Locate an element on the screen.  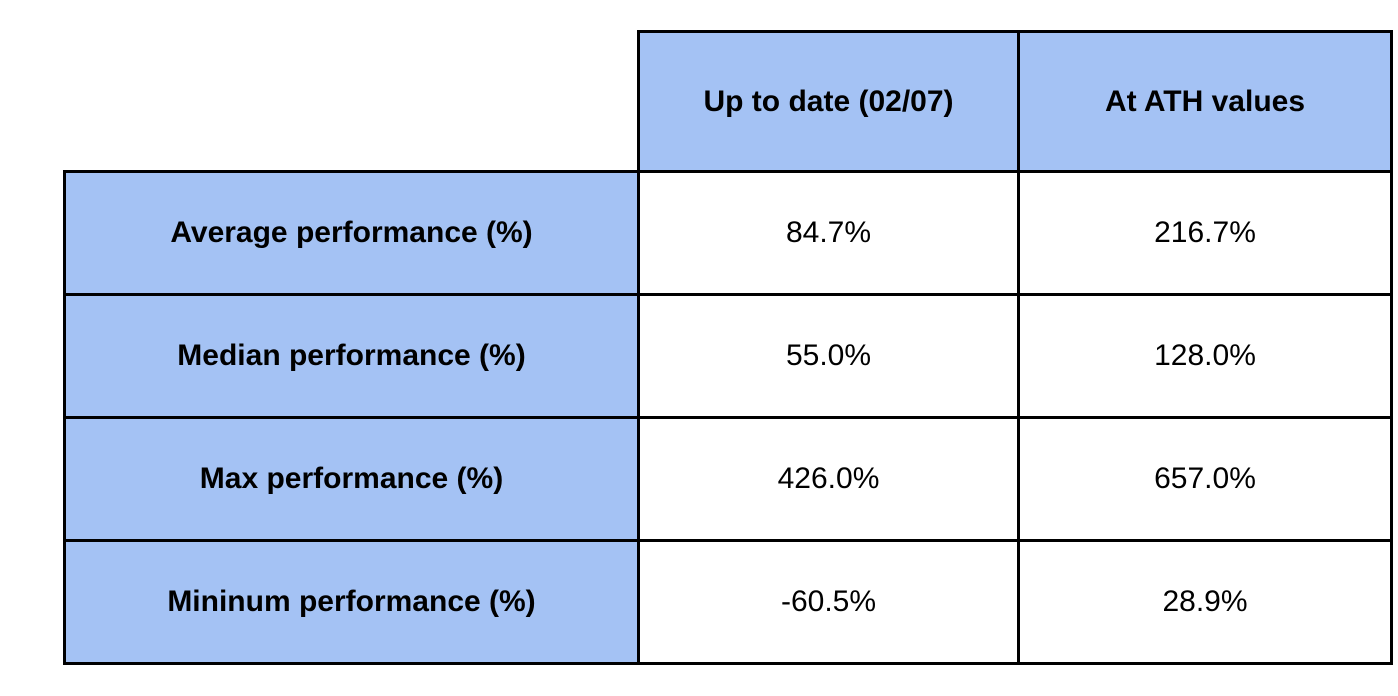
row-label-minimum: Mininum performance (%) is located at coordinates (351, 602).